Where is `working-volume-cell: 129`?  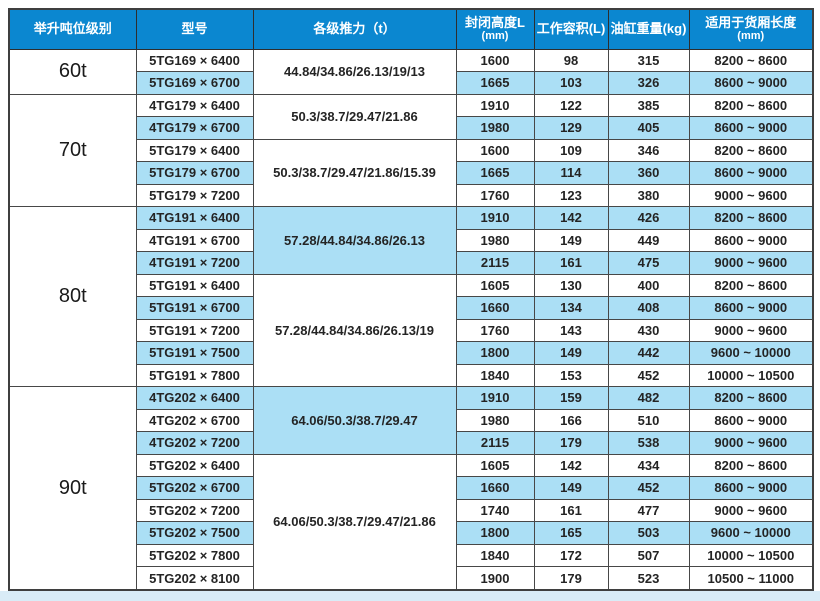
working-volume-cell: 129 is located at coordinates (571, 128).